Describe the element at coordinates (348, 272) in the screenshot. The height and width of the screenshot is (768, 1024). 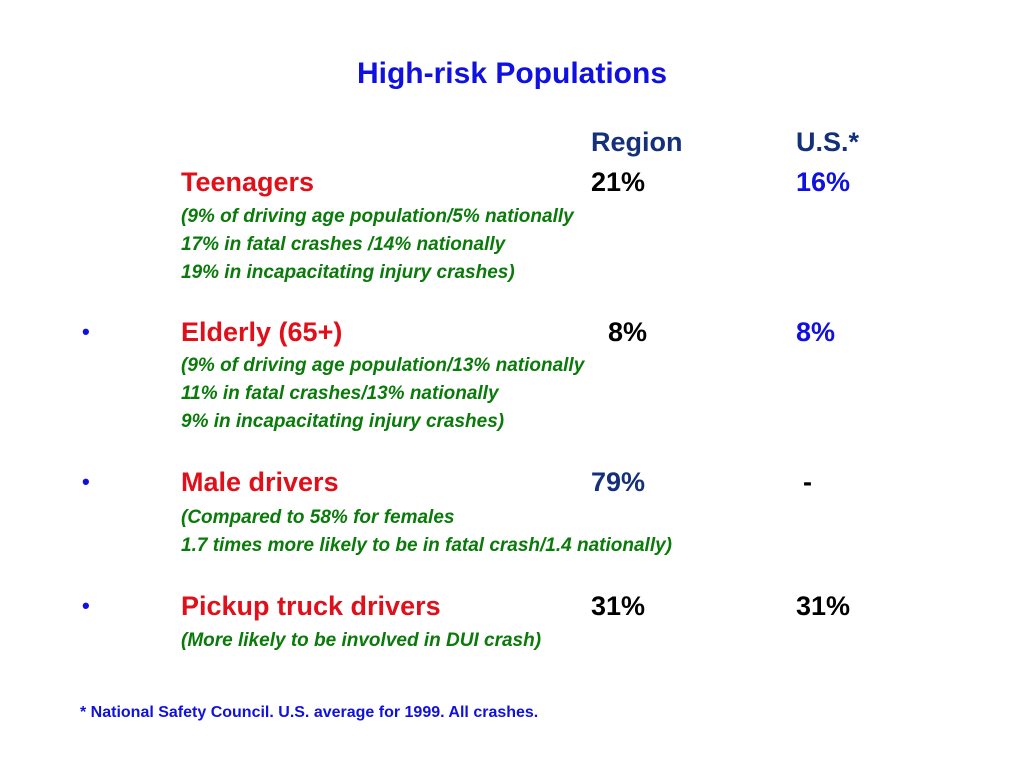
I see `row-note-teenagers-3: 19% in incapacitating injury crashes)` at that location.